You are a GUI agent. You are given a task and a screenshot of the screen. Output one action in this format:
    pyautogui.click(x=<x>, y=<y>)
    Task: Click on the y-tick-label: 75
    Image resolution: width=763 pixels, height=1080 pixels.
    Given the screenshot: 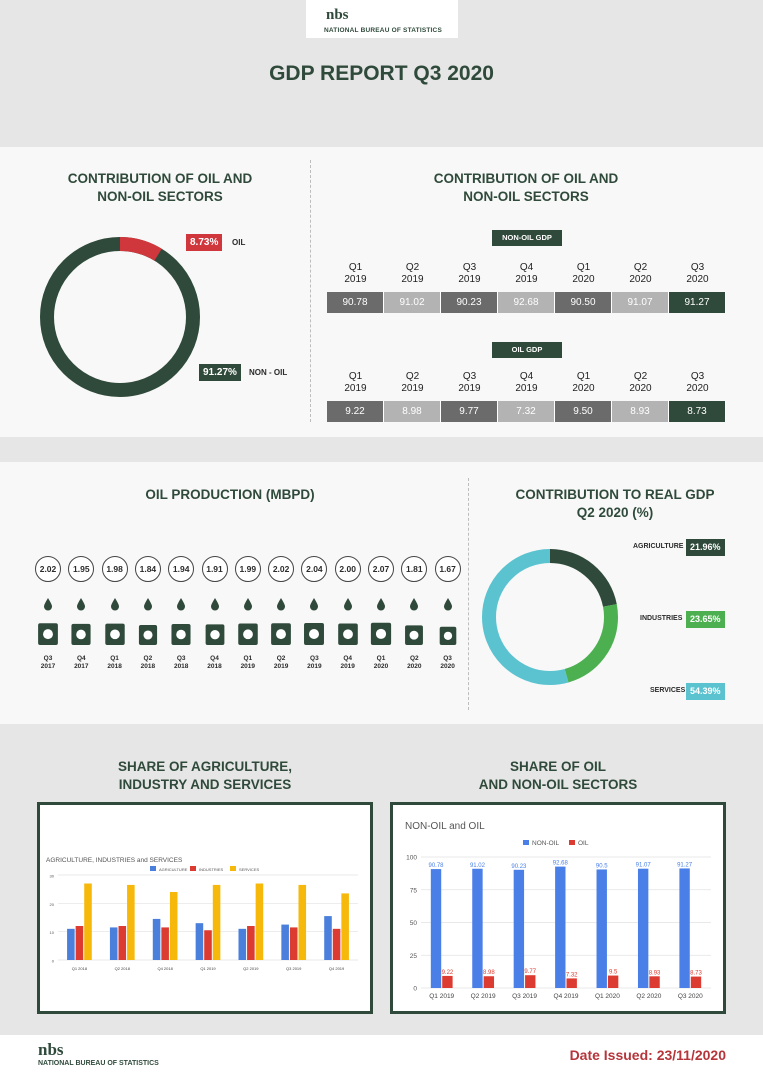 What is the action you would take?
    pyautogui.click(x=414, y=890)
    